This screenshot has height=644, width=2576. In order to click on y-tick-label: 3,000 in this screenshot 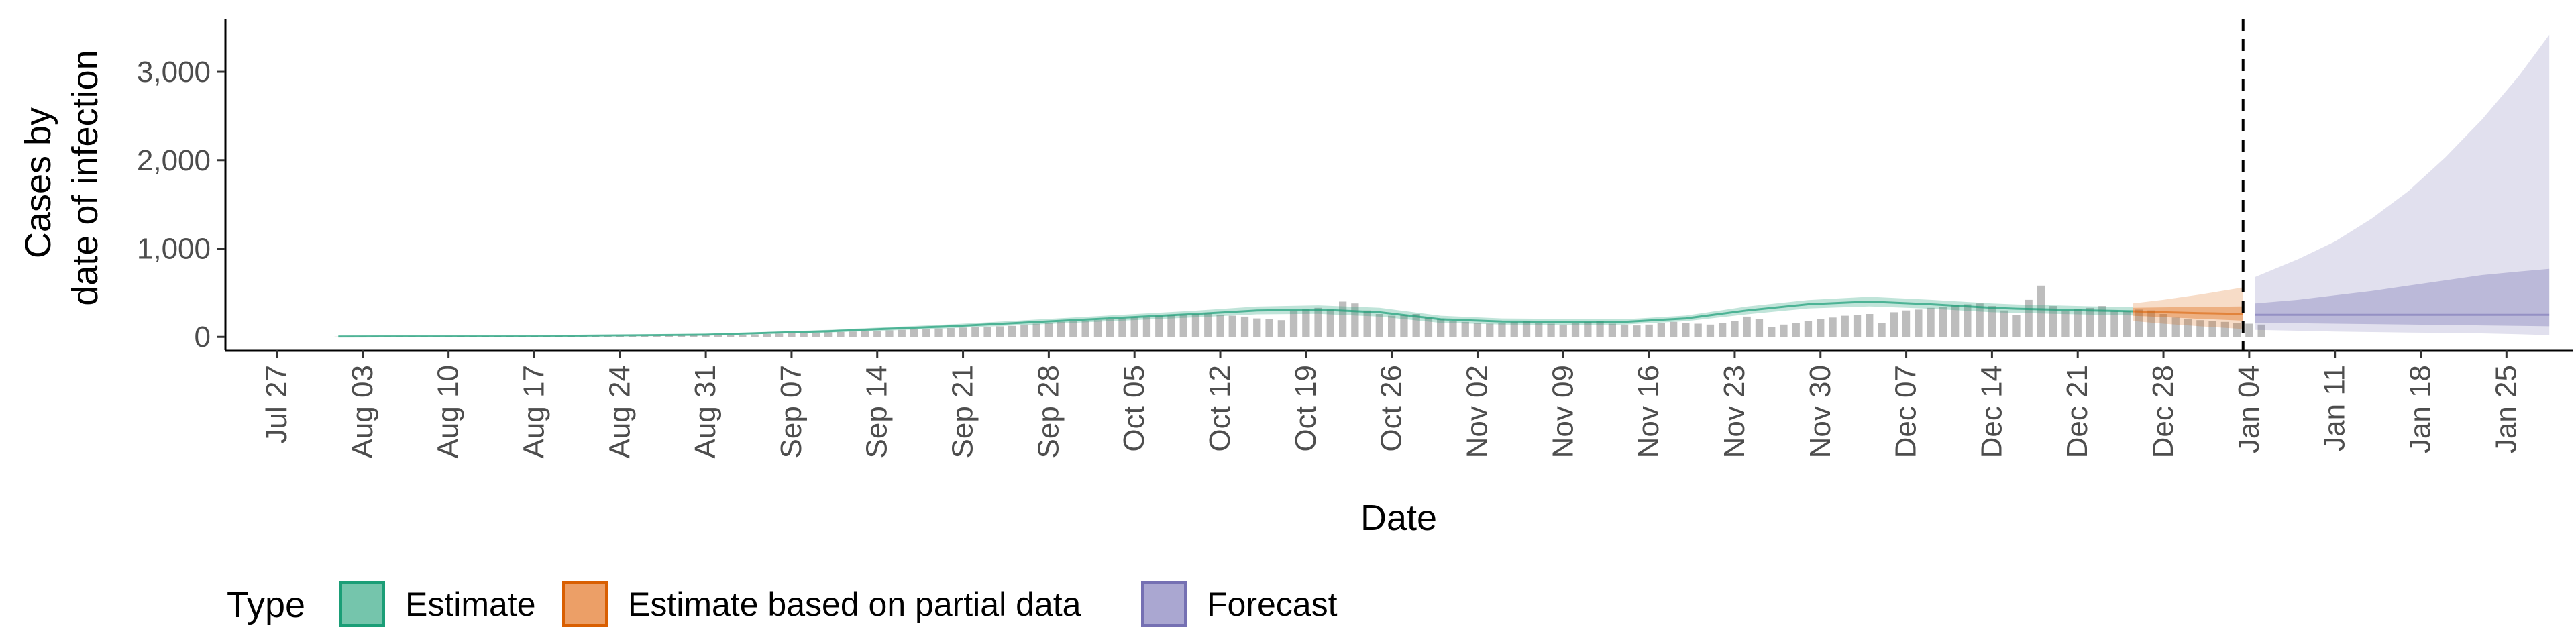, I will do `click(174, 72)`.